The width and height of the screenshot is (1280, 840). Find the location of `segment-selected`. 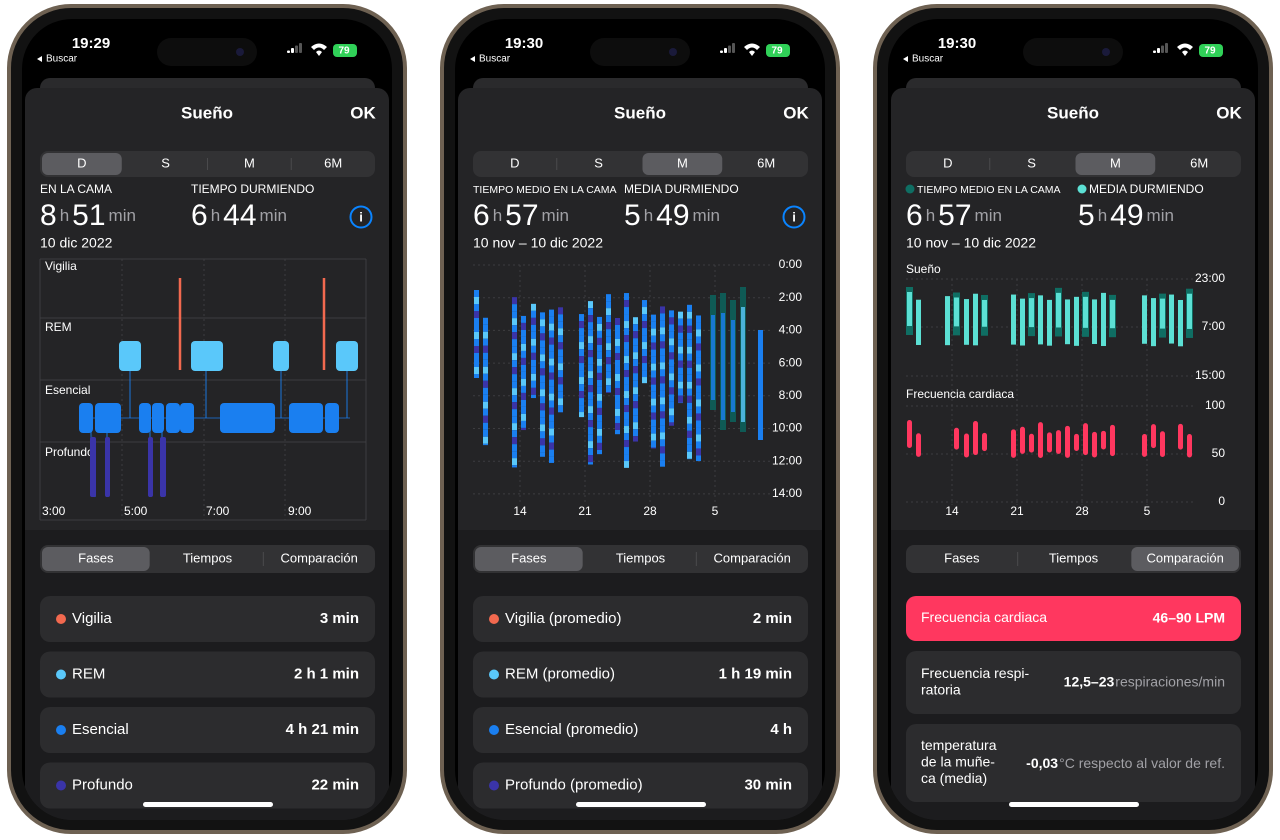

segment-selected is located at coordinates (1185, 559).